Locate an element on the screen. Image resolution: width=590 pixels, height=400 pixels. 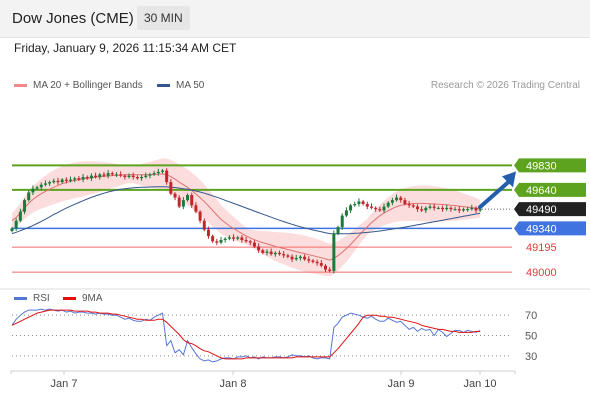
legend-ma20-label: MA 20 + Bollinger Bands is located at coordinates (88, 85).